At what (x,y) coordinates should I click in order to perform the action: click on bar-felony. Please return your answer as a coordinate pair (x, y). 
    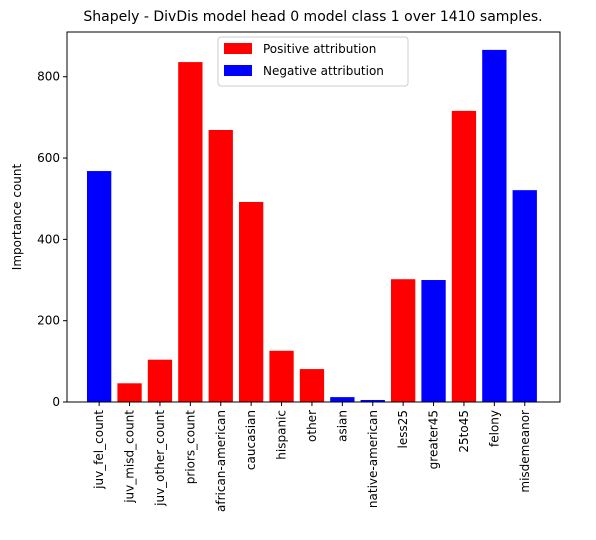
    Looking at the image, I should click on (494, 226).